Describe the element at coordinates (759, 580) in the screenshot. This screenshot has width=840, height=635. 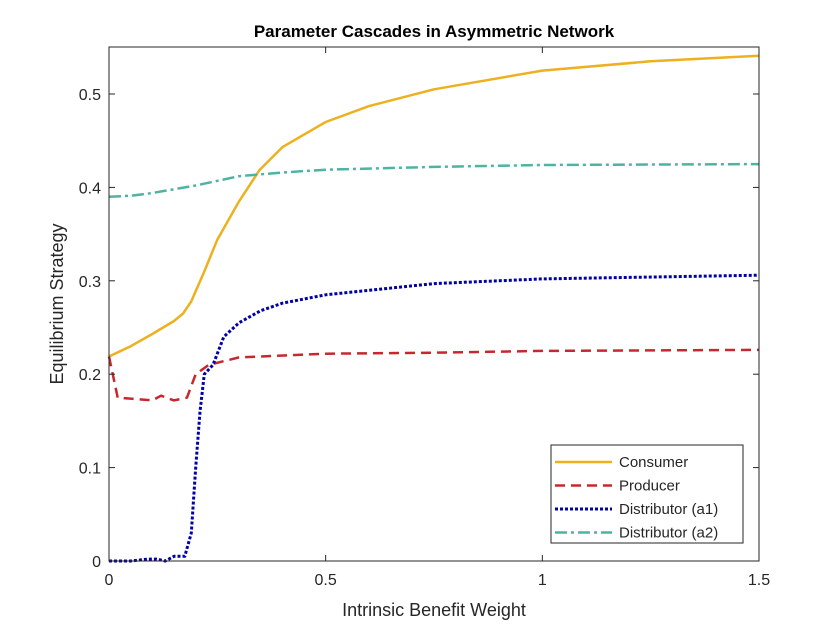
I see `x-tick-label: 1.5` at that location.